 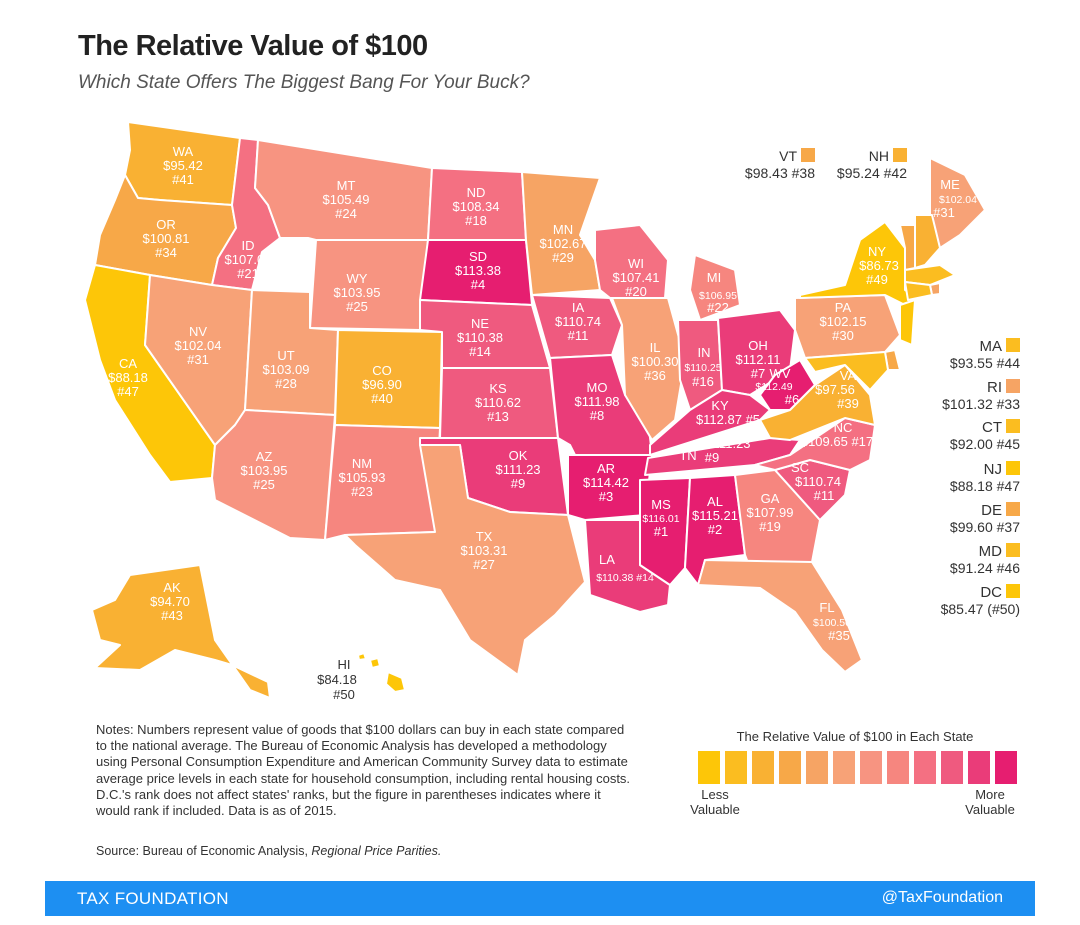 I want to click on label-IA-rank: #11, so click(x=578, y=335).